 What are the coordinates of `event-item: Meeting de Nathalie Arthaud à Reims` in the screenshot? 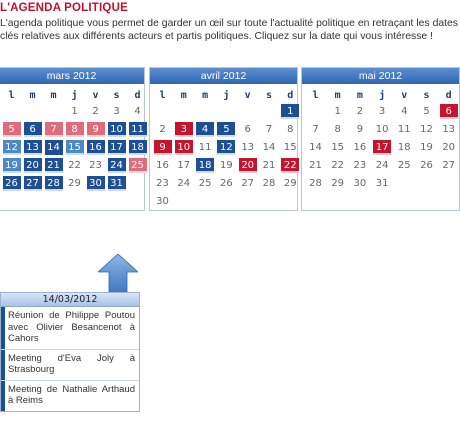 It's located at (70, 395).